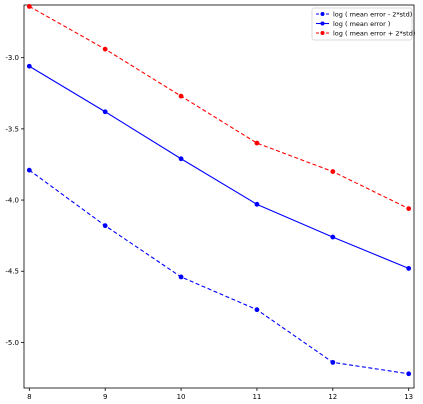 This screenshot has width=423, height=404. Describe the element at coordinates (12, 272) in the screenshot. I see `y-tick-label: -4.5` at that location.